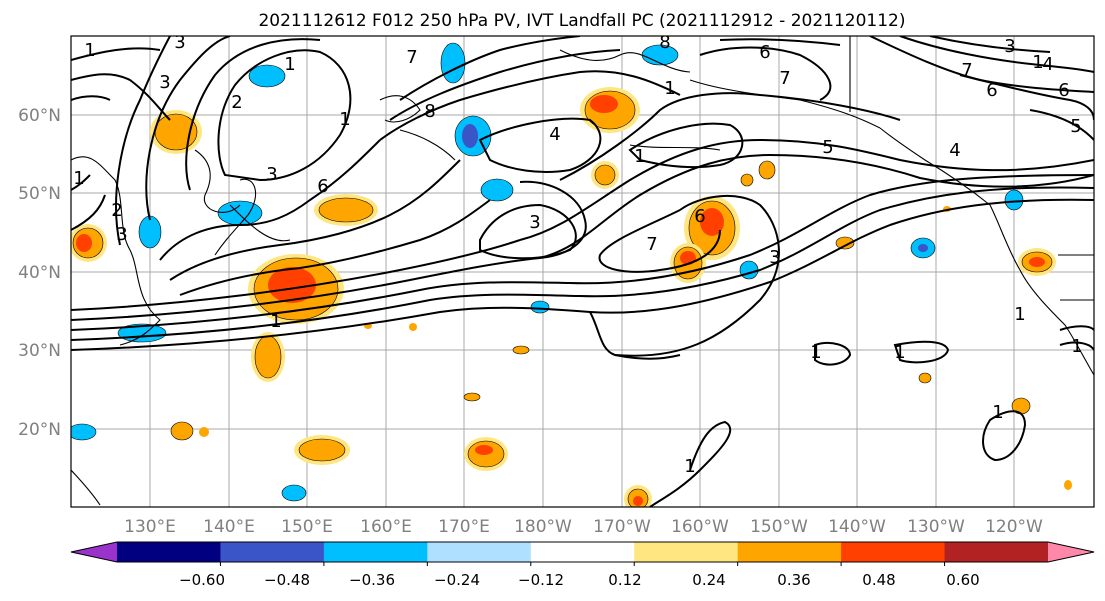  I want to click on colorbar-tick-label: −0.24, so click(457, 580).